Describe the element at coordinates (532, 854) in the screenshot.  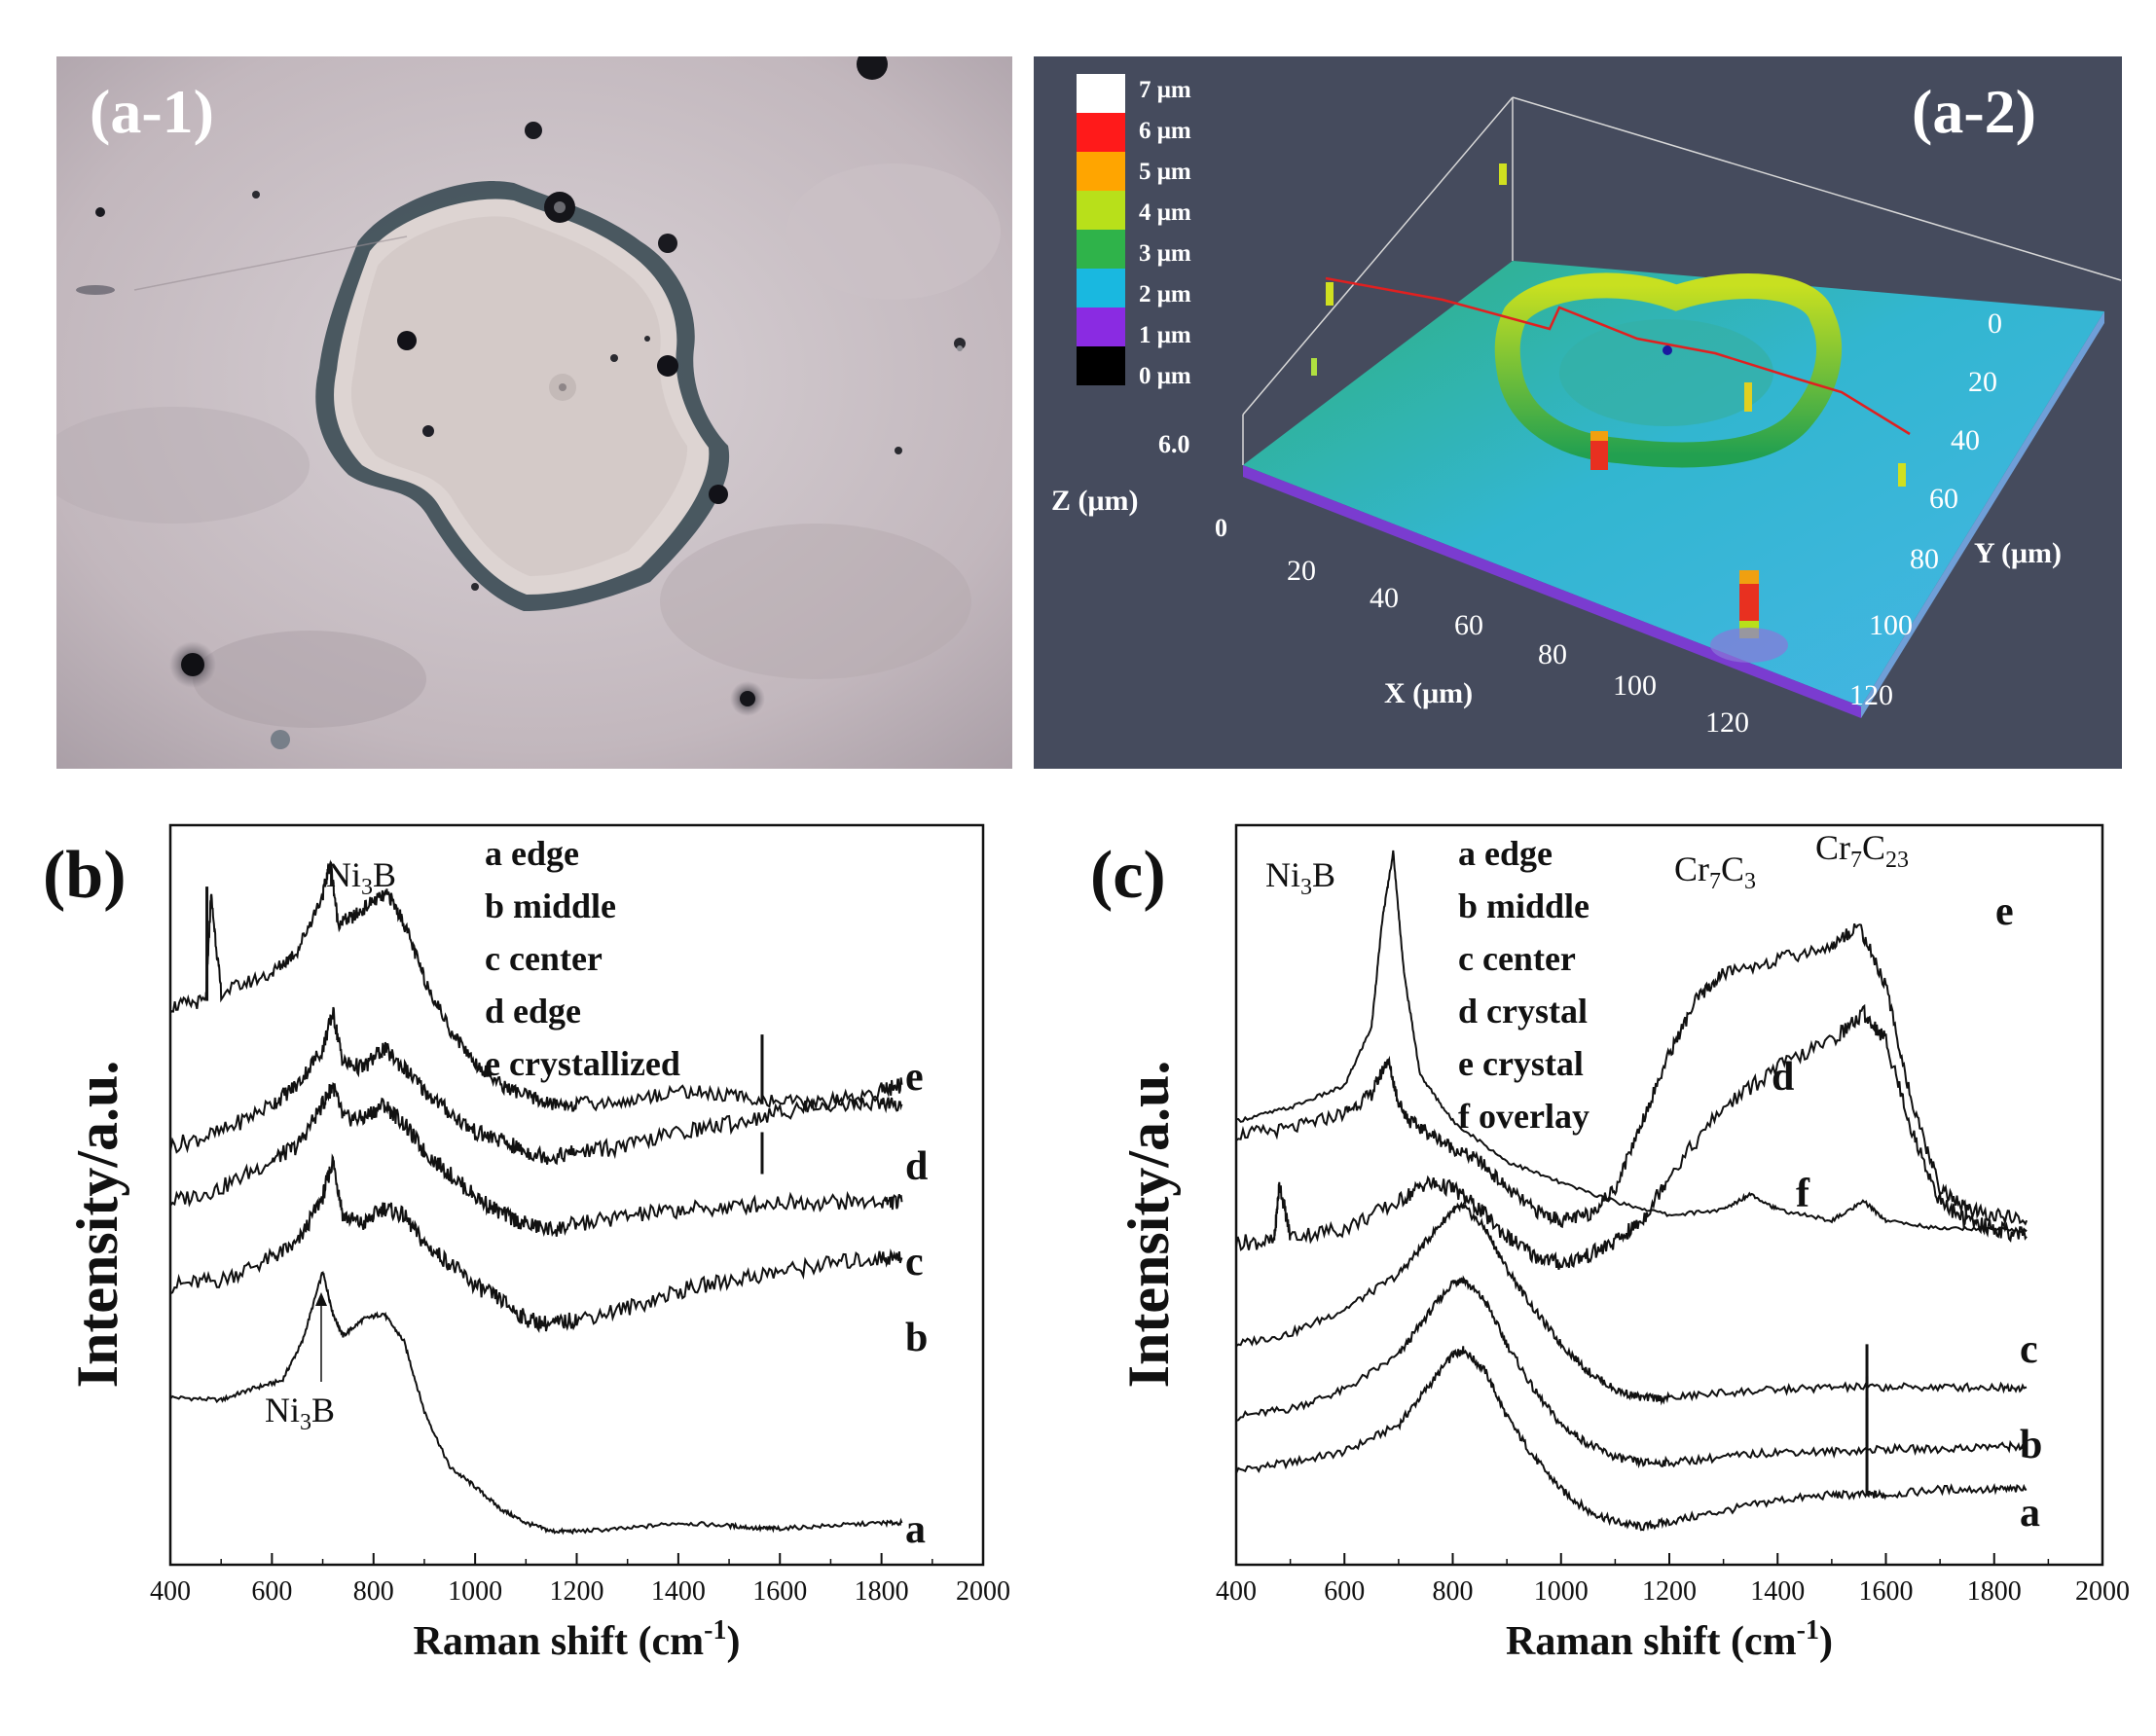
I see `legend-b-a: a edge` at that location.